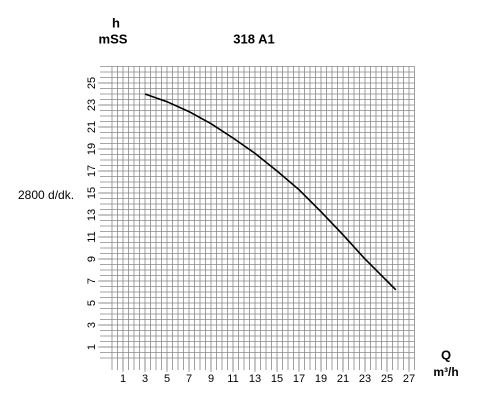  What do you see at coordinates (211, 379) in the screenshot?
I see `x-tick-label: 9` at bounding box center [211, 379].